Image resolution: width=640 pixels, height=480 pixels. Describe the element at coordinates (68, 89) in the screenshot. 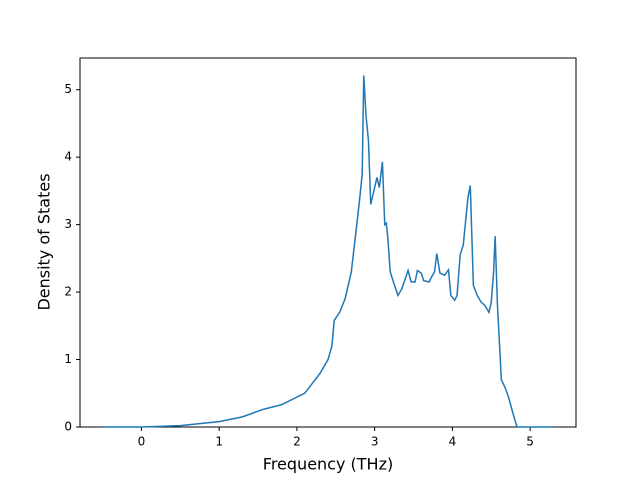

I see `y-tick-label: 5` at that location.